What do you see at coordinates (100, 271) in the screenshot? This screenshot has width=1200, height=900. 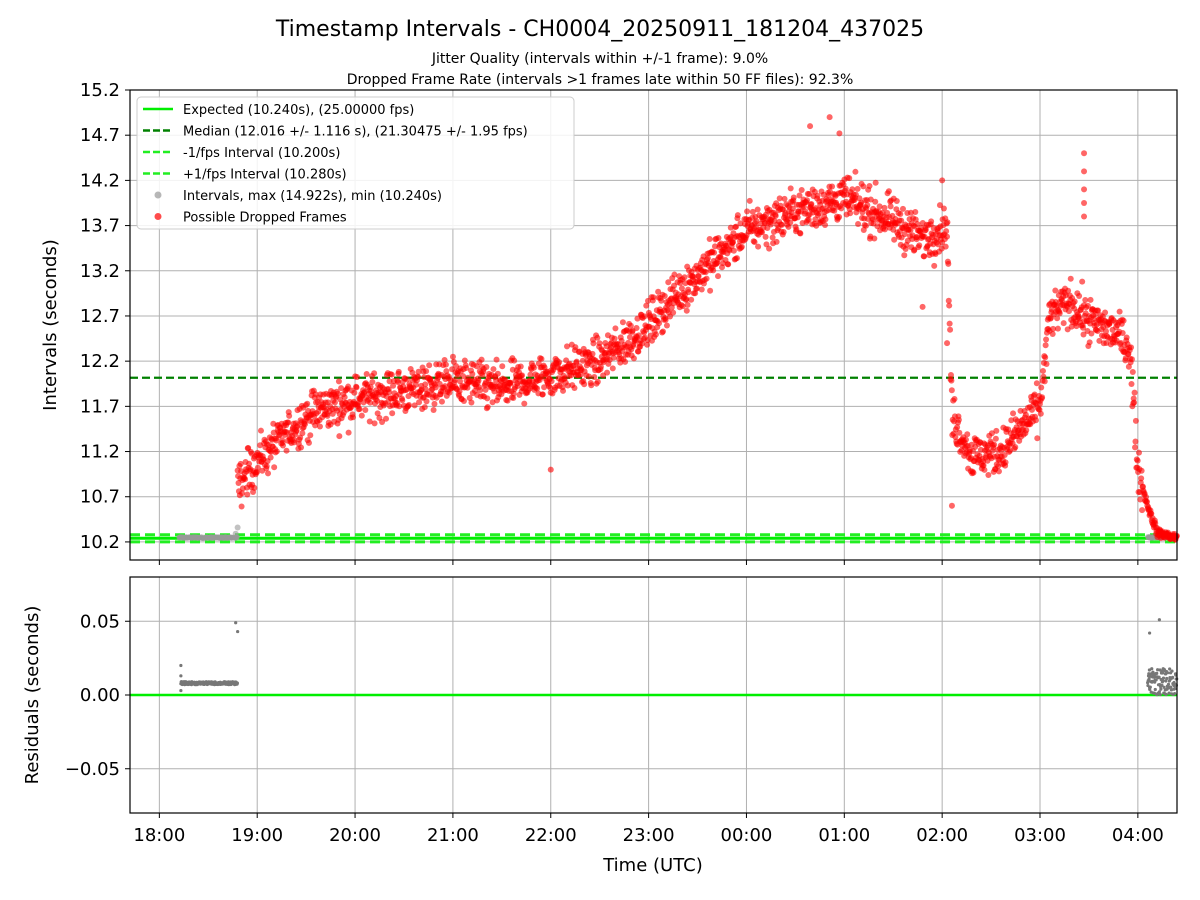 I see `y-tick-label: 13.2` at bounding box center [100, 271].